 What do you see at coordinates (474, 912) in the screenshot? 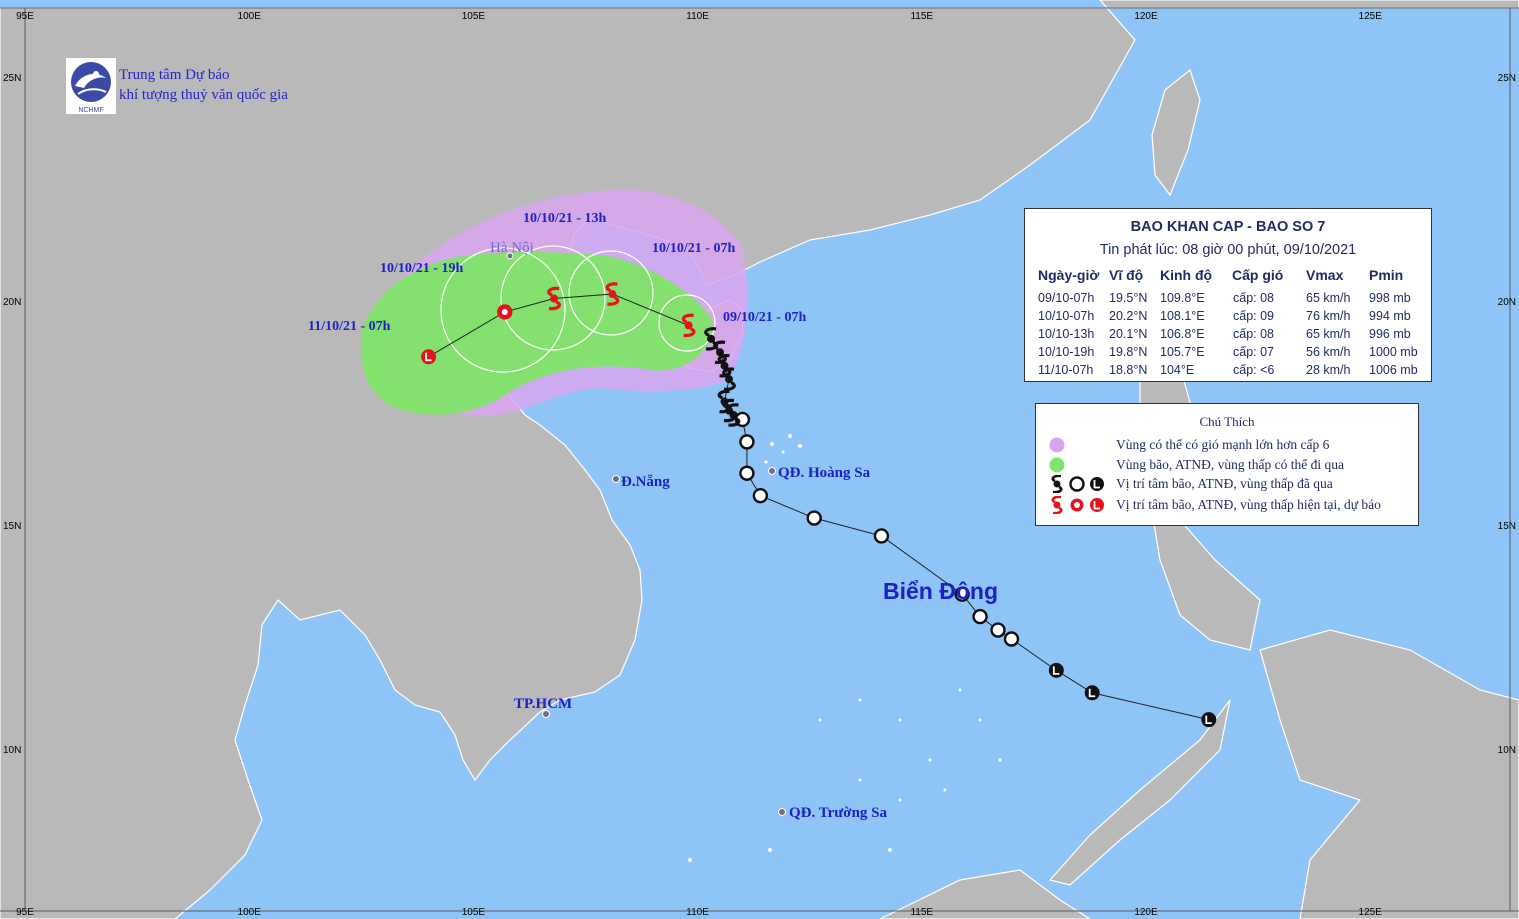
I see `lon-tick-bottom-2: 105E` at bounding box center [474, 912].